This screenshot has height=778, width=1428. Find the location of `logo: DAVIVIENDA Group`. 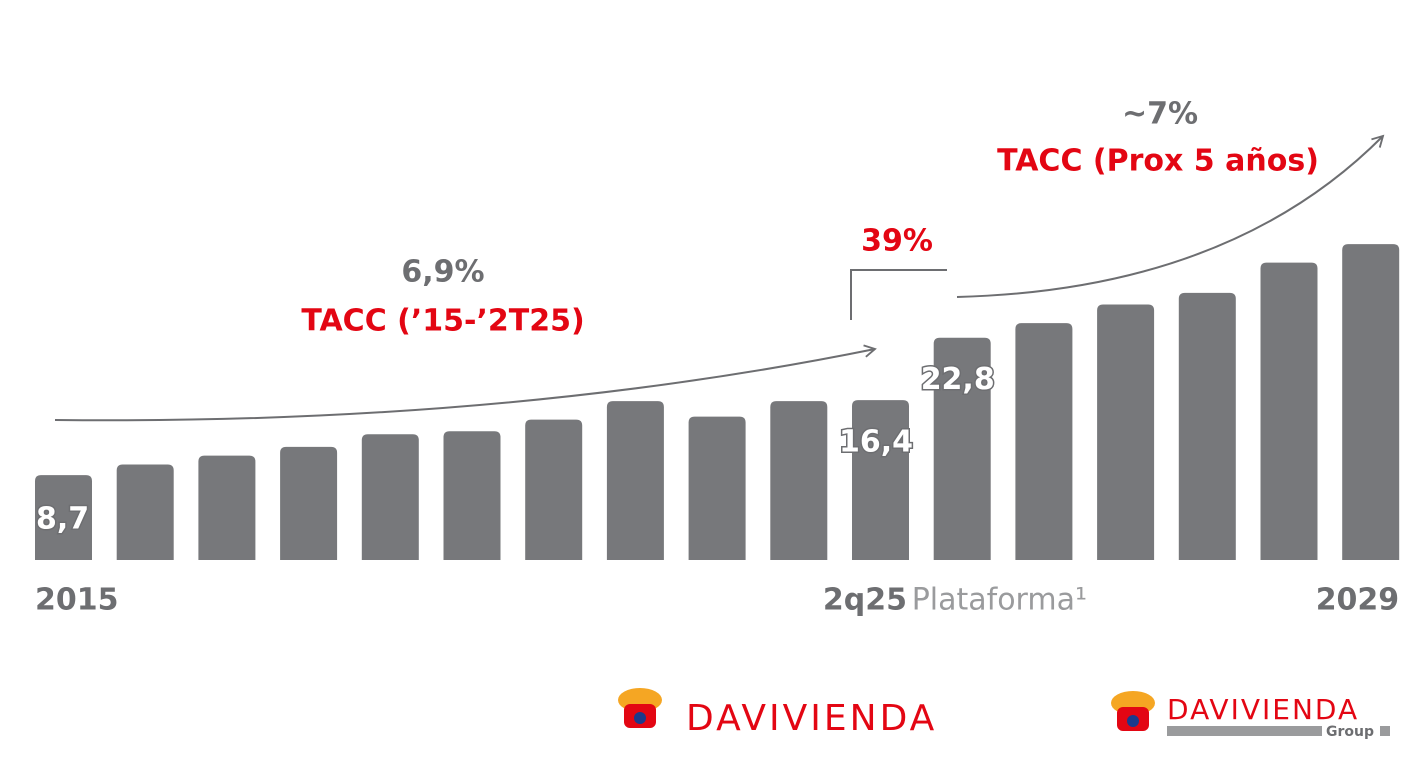

logo: DAVIVIENDA Group is located at coordinates (1250, 715).